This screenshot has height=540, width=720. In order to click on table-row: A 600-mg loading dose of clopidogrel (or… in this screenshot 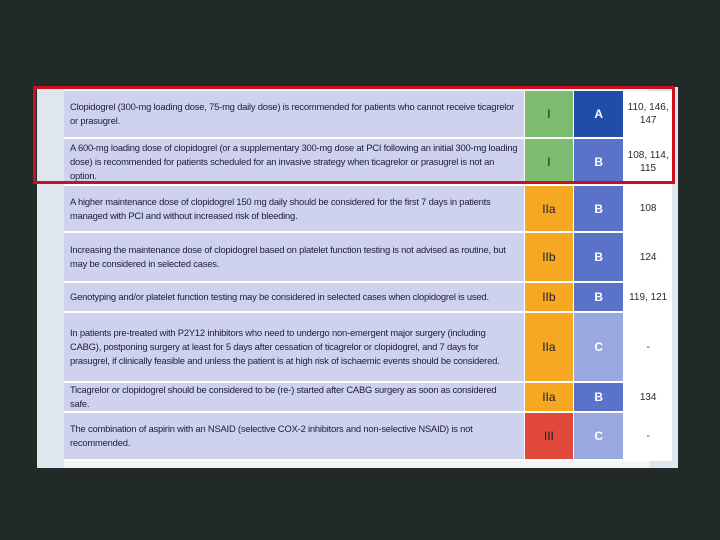, I will do `click(368, 162)`.